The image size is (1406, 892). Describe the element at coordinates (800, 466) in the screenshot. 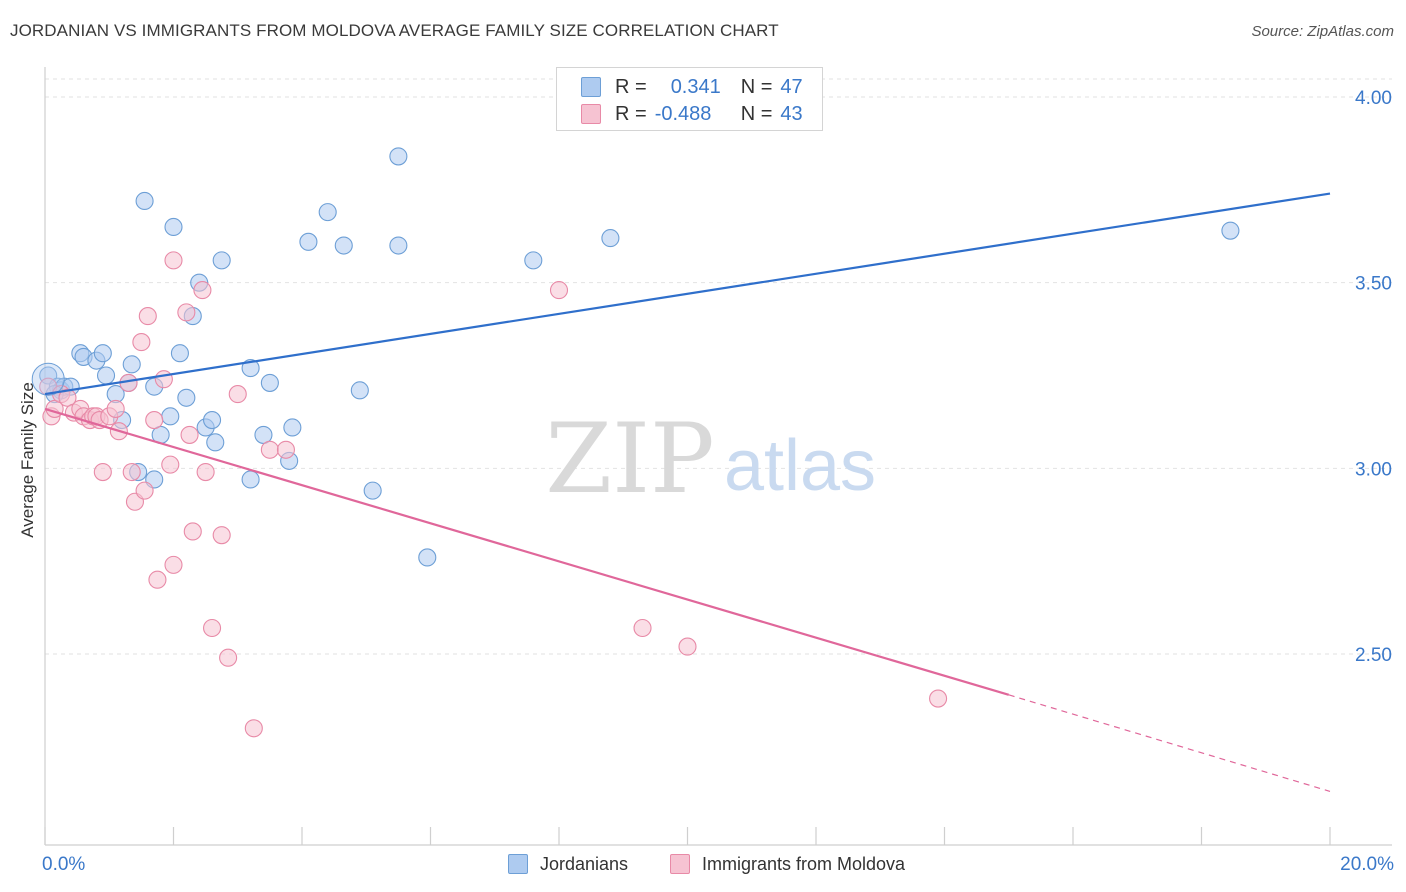

I see `watermark-atlas: atlas` at that location.